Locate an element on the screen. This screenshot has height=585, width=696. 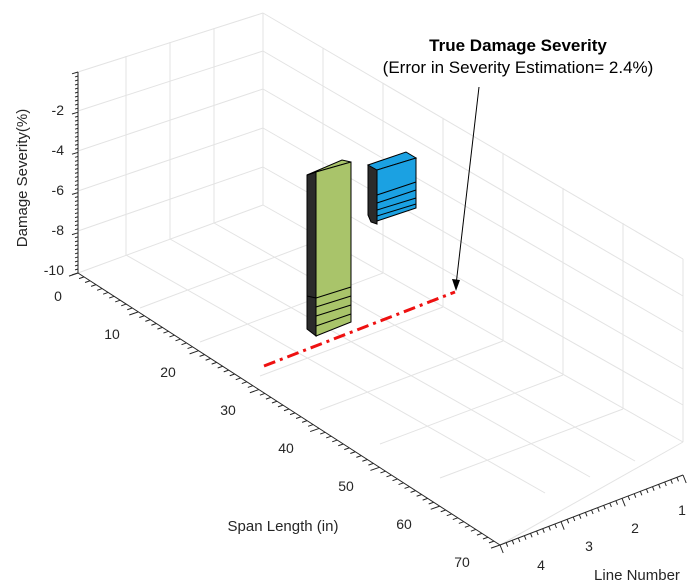
x-tick-label: 70 is located at coordinates (462, 562).